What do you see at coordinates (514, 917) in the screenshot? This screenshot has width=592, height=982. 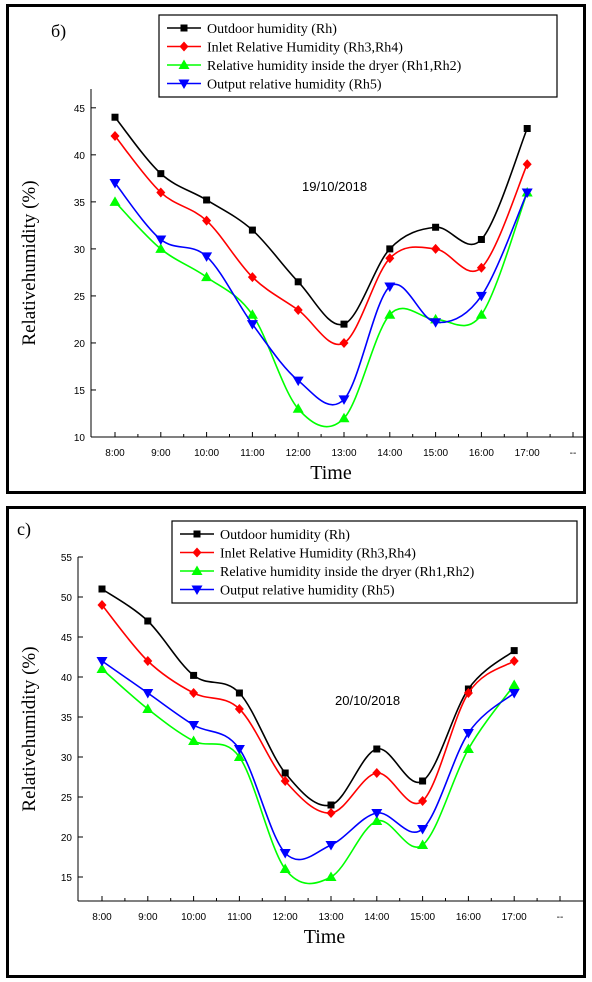 I see `x-tick-label: 17:00` at bounding box center [514, 917].